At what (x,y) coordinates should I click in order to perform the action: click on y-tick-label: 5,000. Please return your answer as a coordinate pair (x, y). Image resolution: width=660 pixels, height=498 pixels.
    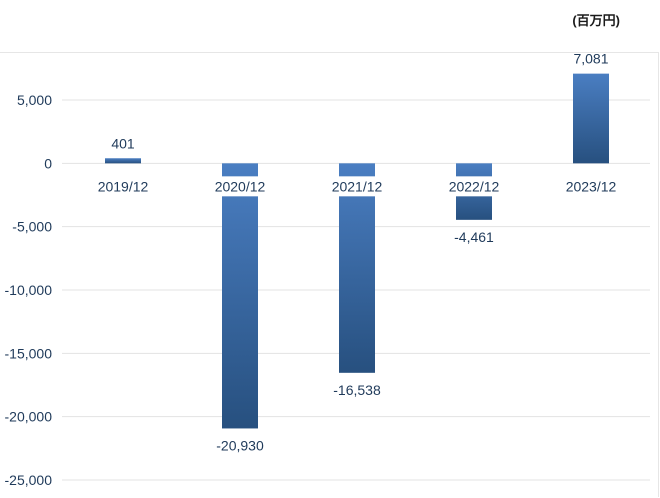
    Looking at the image, I should click on (34, 100).